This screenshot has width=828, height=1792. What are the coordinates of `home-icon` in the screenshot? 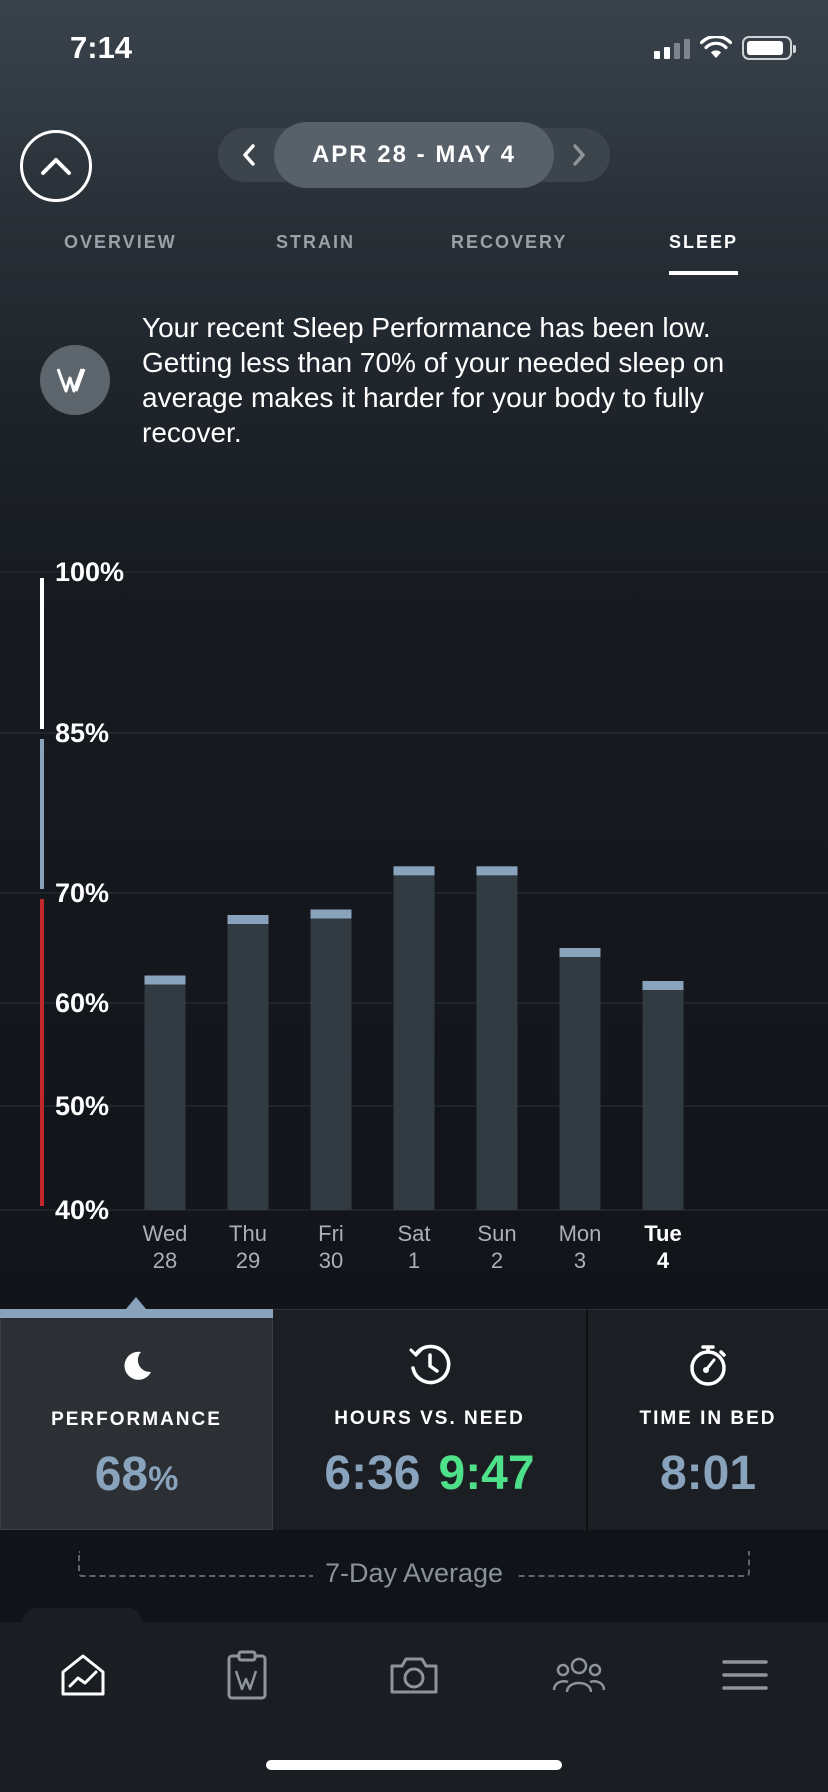 It's located at (83, 1675).